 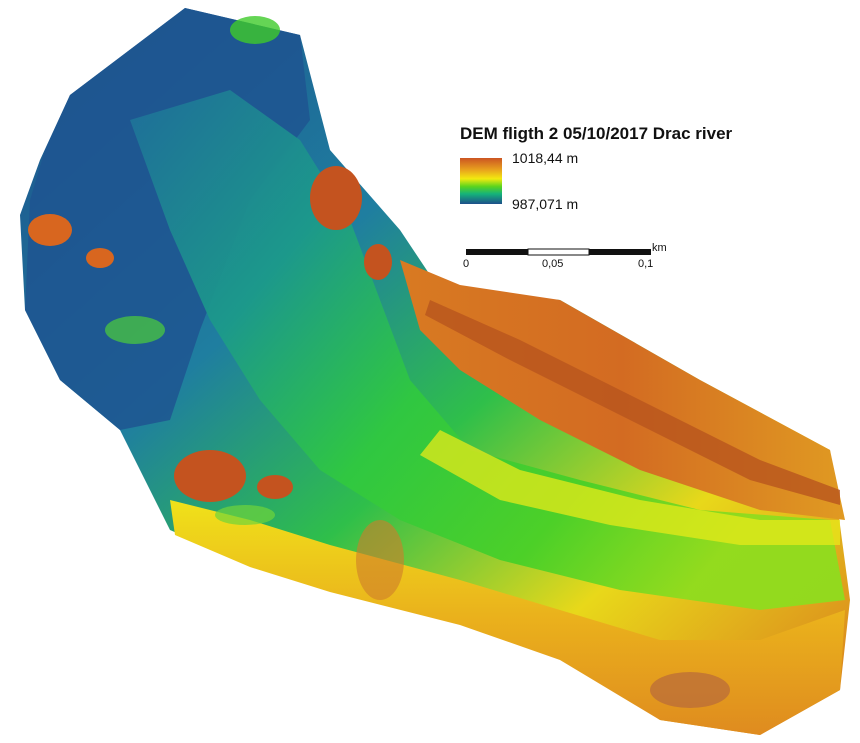 I want to click on dem-terrace-ridge, so click(x=632, y=402).